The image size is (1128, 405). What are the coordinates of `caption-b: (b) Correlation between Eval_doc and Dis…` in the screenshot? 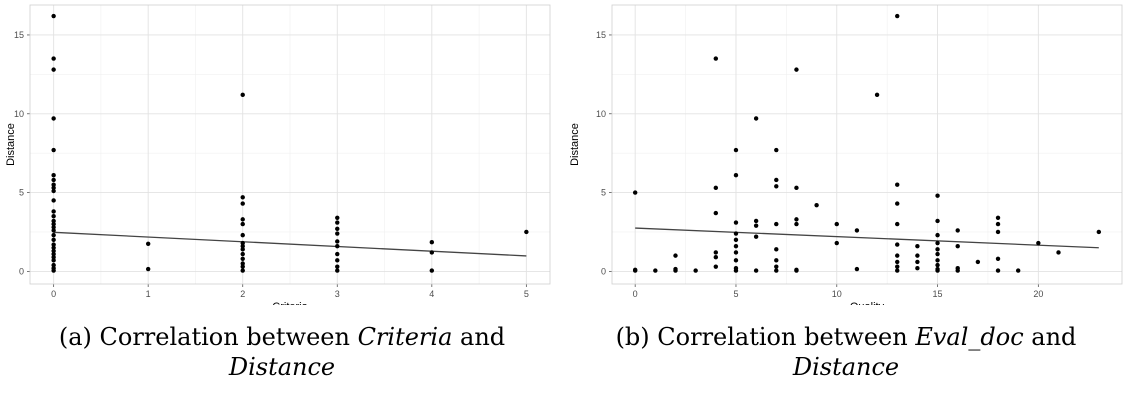 It's located at (846, 352).